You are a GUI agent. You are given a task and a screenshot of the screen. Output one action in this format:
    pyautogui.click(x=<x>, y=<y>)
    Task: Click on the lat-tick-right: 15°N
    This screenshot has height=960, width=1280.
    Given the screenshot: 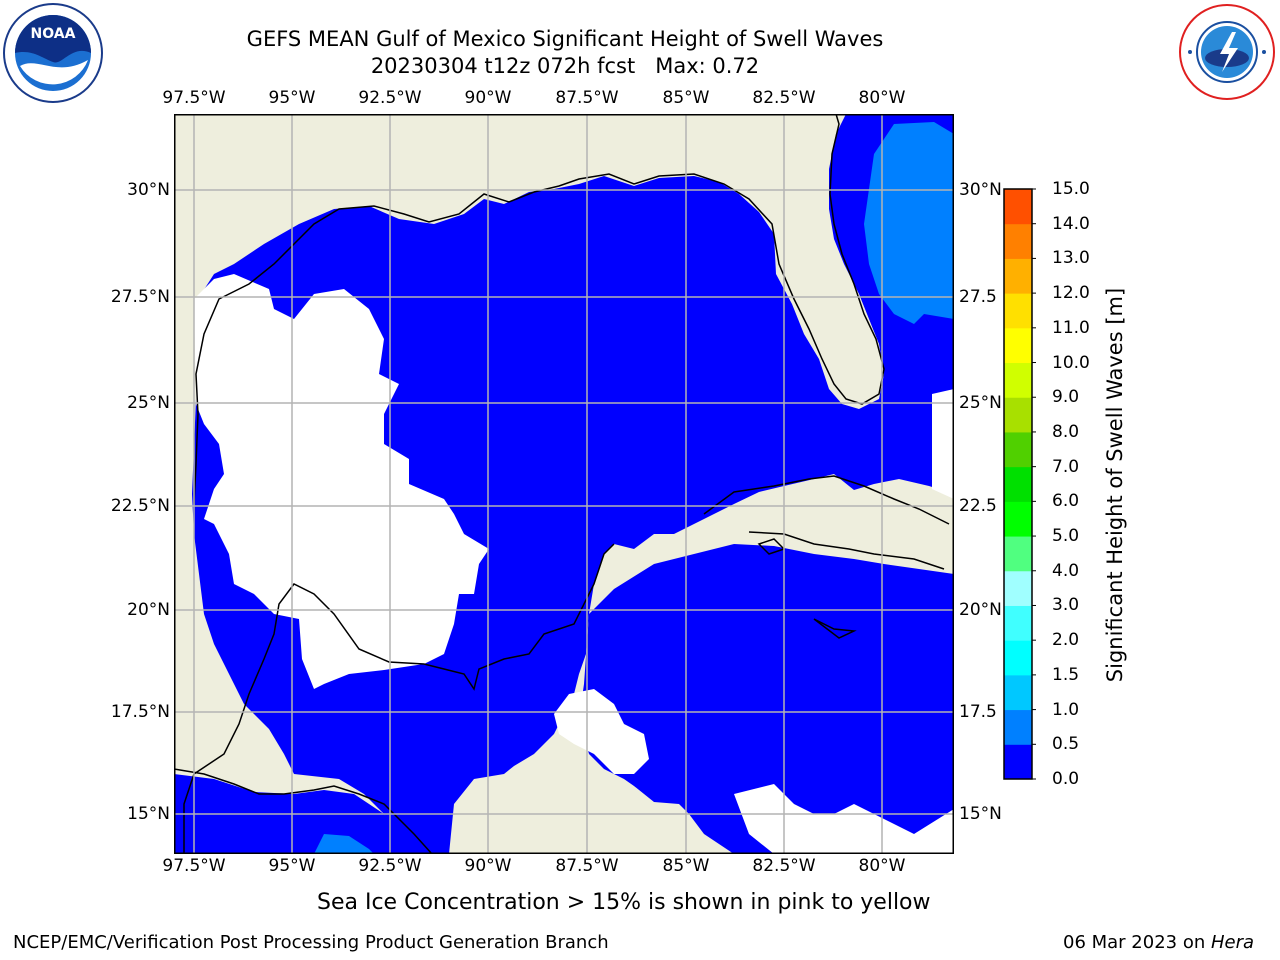 What is the action you would take?
    pyautogui.click(x=980, y=814)
    